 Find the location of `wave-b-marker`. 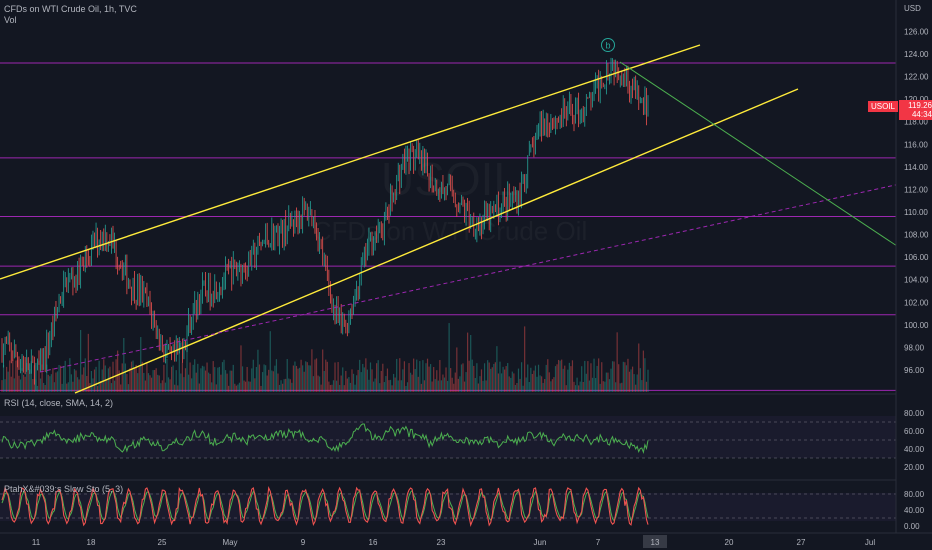

wave-b-marker is located at coordinates (608, 45).